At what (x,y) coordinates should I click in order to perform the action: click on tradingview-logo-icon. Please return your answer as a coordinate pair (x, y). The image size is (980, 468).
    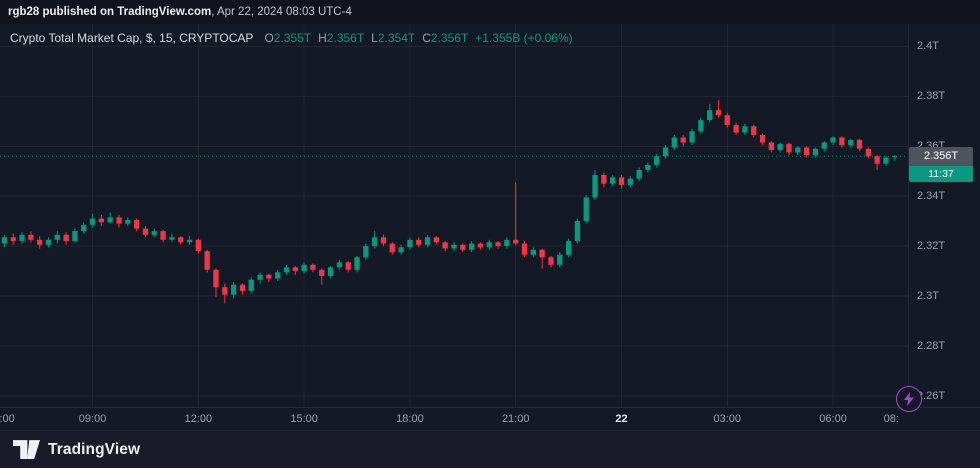
    Looking at the image, I should click on (26, 449).